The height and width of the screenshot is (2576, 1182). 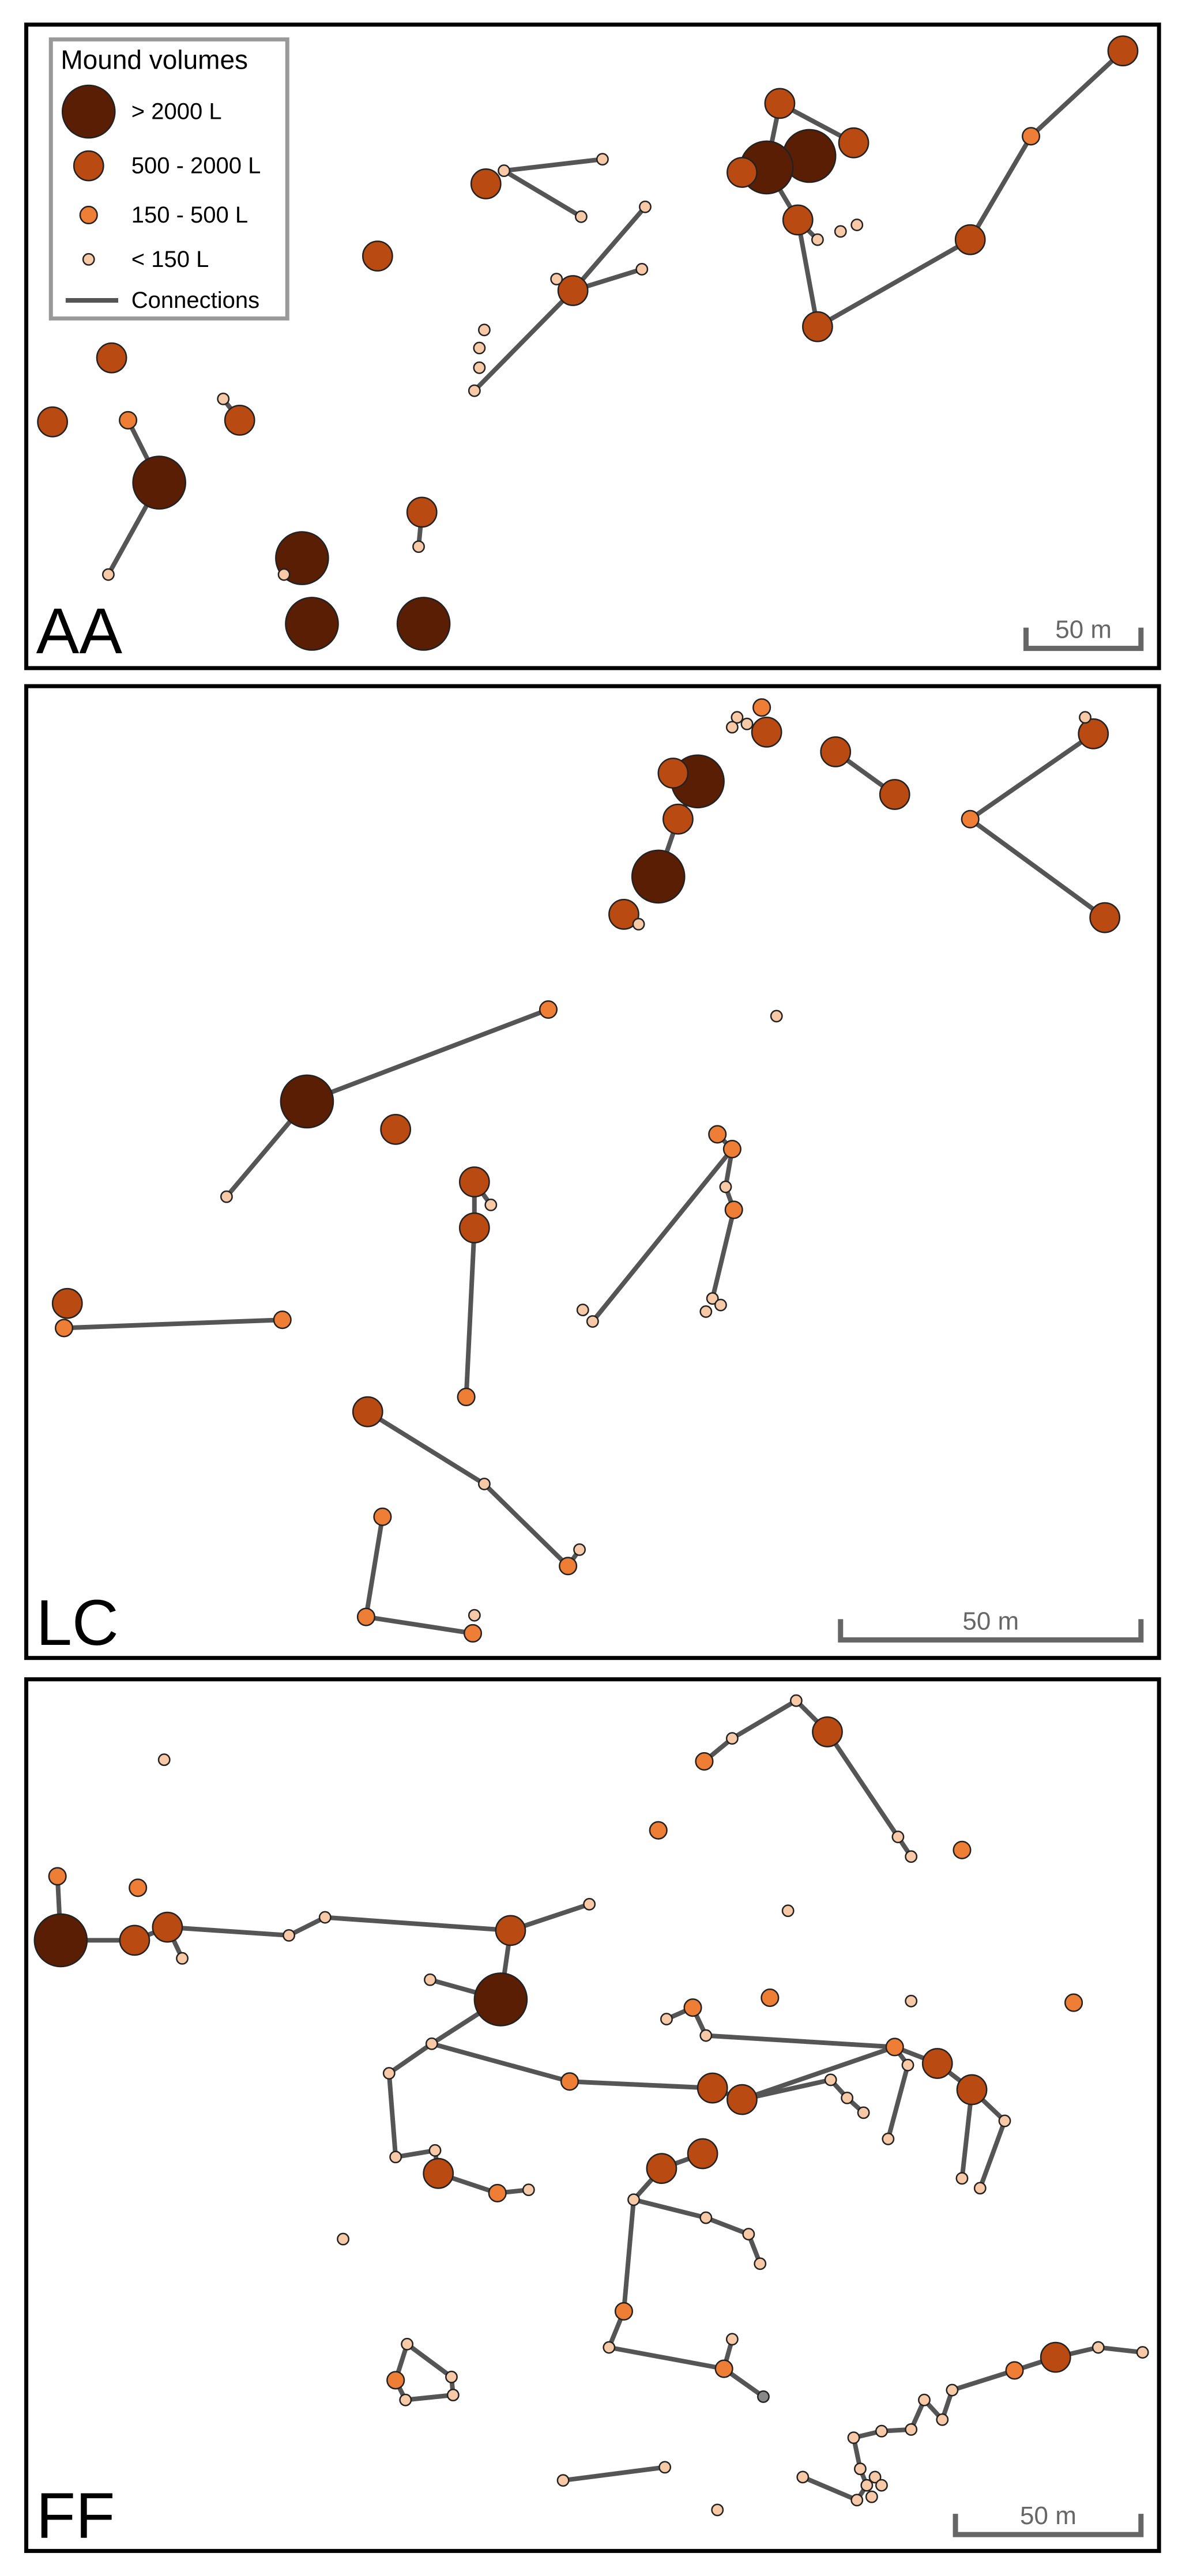 What do you see at coordinates (176, 112) in the screenshot?
I see `legend-item-label: > 2000 L` at bounding box center [176, 112].